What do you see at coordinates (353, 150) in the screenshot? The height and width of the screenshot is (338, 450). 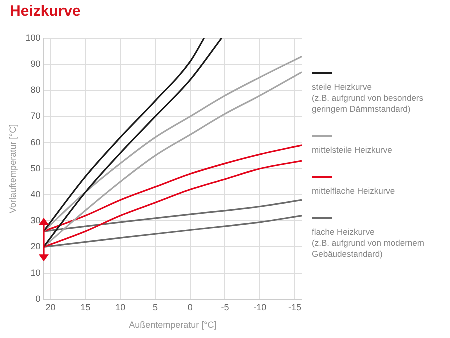 I see `legend-label: mittelsteile Heizkurve` at bounding box center [353, 150].